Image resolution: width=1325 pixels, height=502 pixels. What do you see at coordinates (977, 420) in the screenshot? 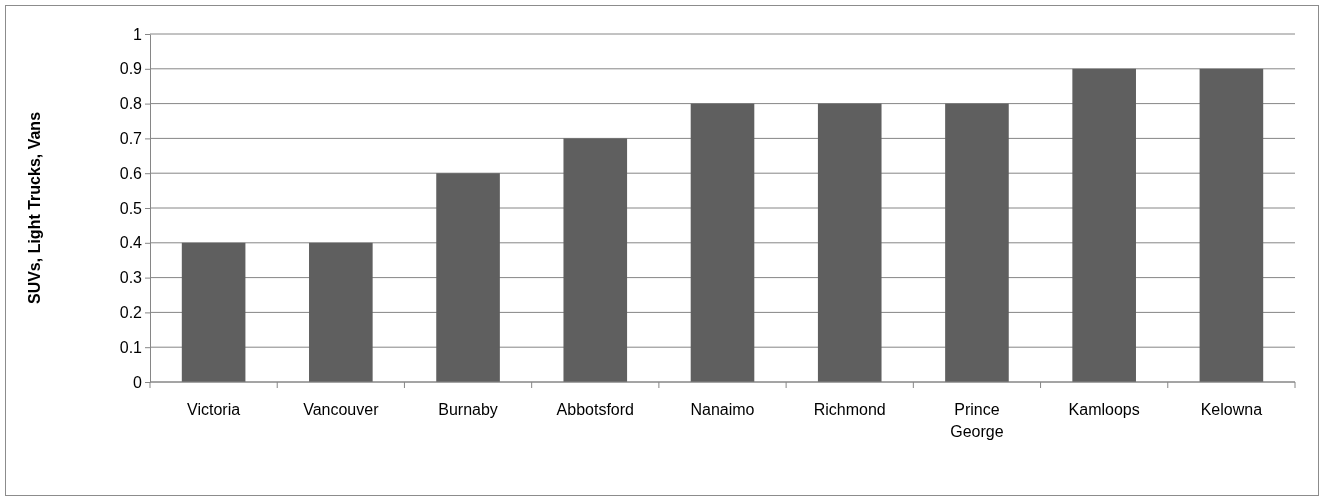
I see `x-tick-label: Prince George` at bounding box center [977, 420].